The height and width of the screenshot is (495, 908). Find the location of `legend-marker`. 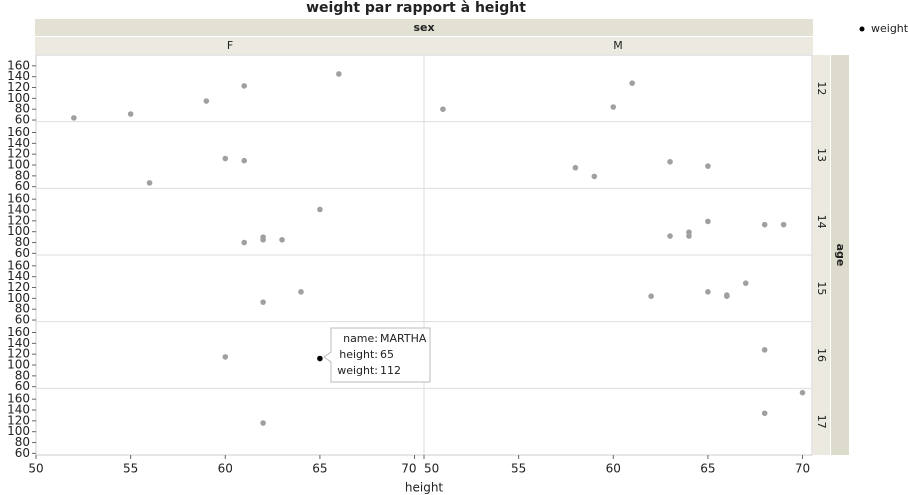

legend-marker is located at coordinates (862, 29).